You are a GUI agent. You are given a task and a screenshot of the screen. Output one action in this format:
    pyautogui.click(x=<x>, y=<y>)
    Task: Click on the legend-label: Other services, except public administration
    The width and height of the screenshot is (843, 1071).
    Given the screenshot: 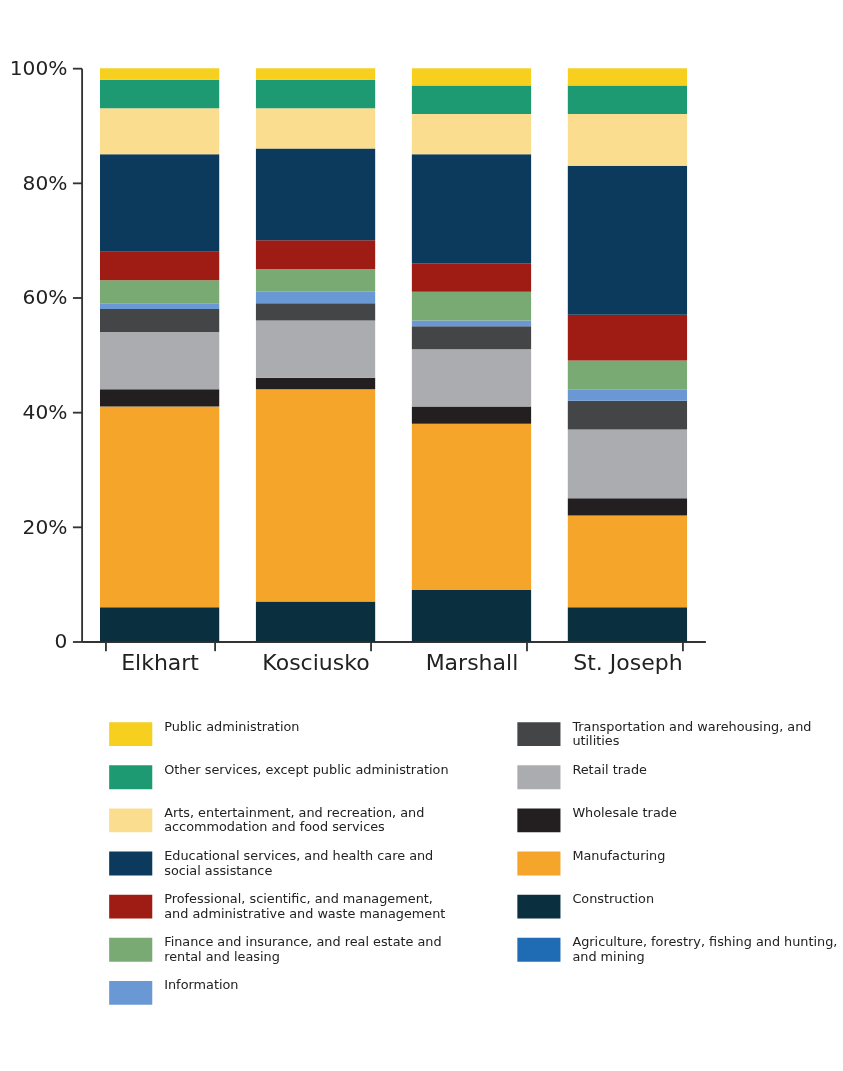 What is the action you would take?
    pyautogui.click(x=306, y=769)
    